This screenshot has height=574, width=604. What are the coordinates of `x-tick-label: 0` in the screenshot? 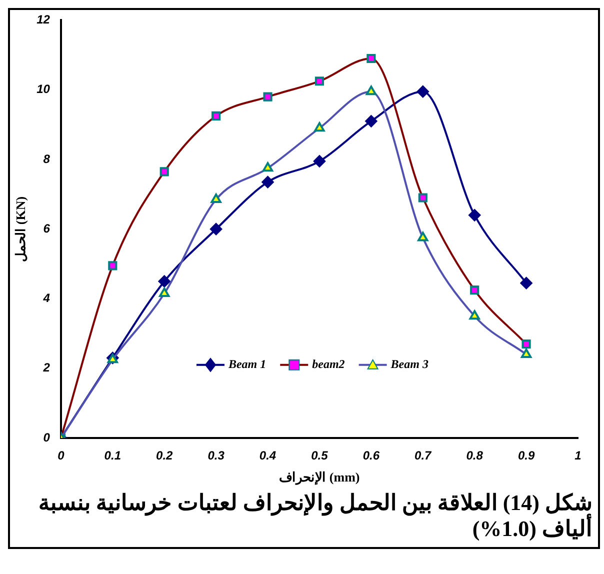 It's located at (61, 455).